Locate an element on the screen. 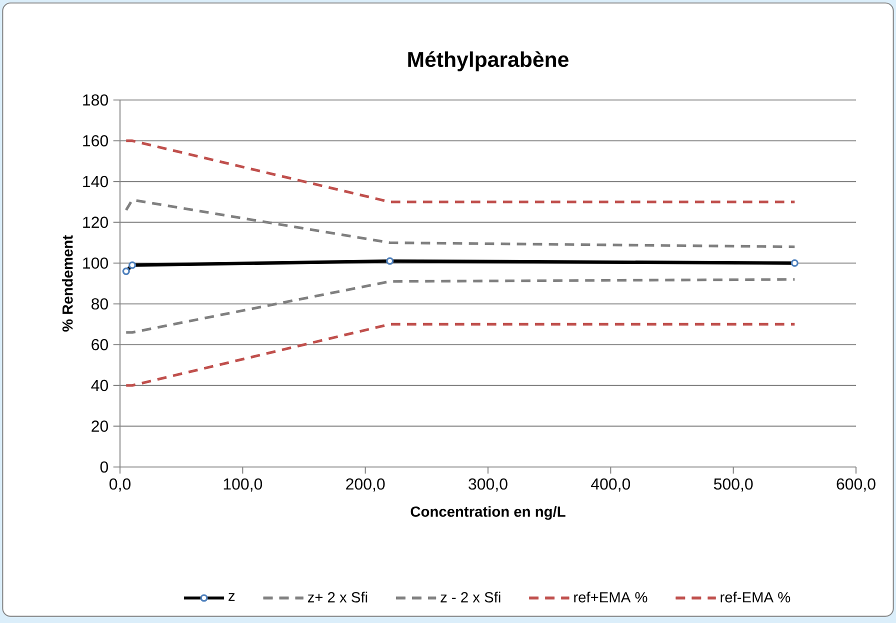  x-tick-label: 400,0 is located at coordinates (610, 485).